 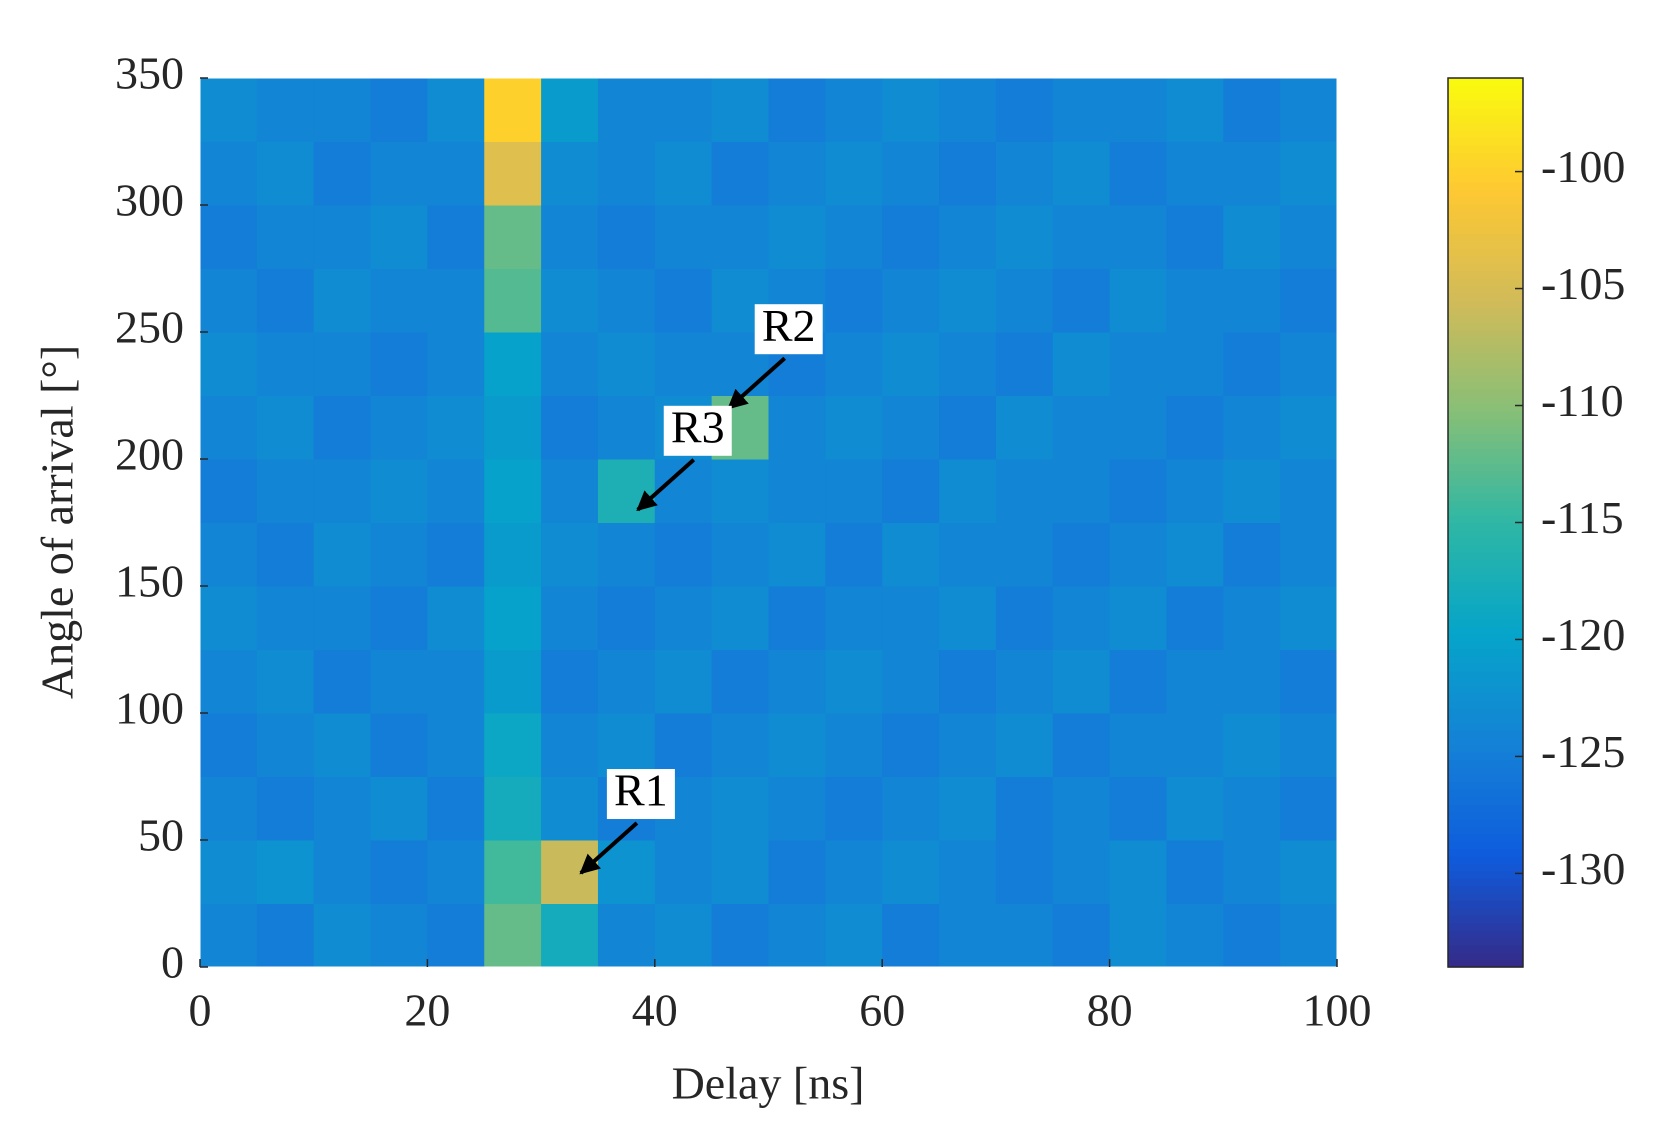 What do you see at coordinates (788, 329) in the screenshot?
I see `annotation-box` at bounding box center [788, 329].